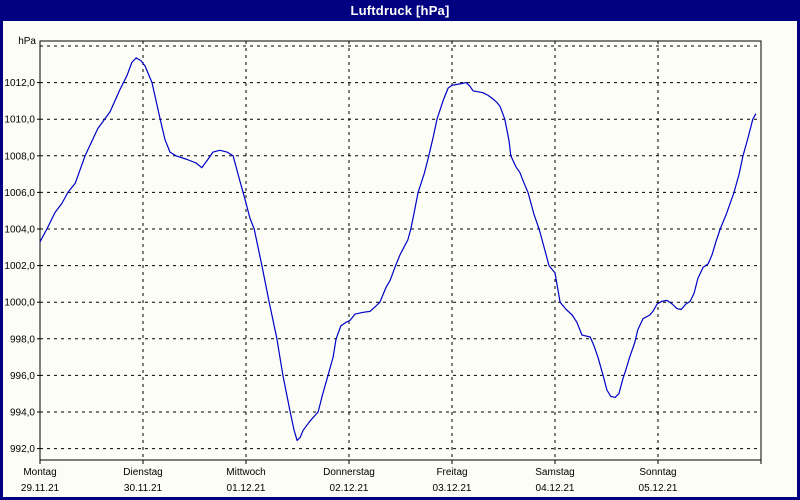 The height and width of the screenshot is (500, 800). Describe the element at coordinates (555, 488) in the screenshot. I see `x-axis-date-label: 04.12.21` at that location.